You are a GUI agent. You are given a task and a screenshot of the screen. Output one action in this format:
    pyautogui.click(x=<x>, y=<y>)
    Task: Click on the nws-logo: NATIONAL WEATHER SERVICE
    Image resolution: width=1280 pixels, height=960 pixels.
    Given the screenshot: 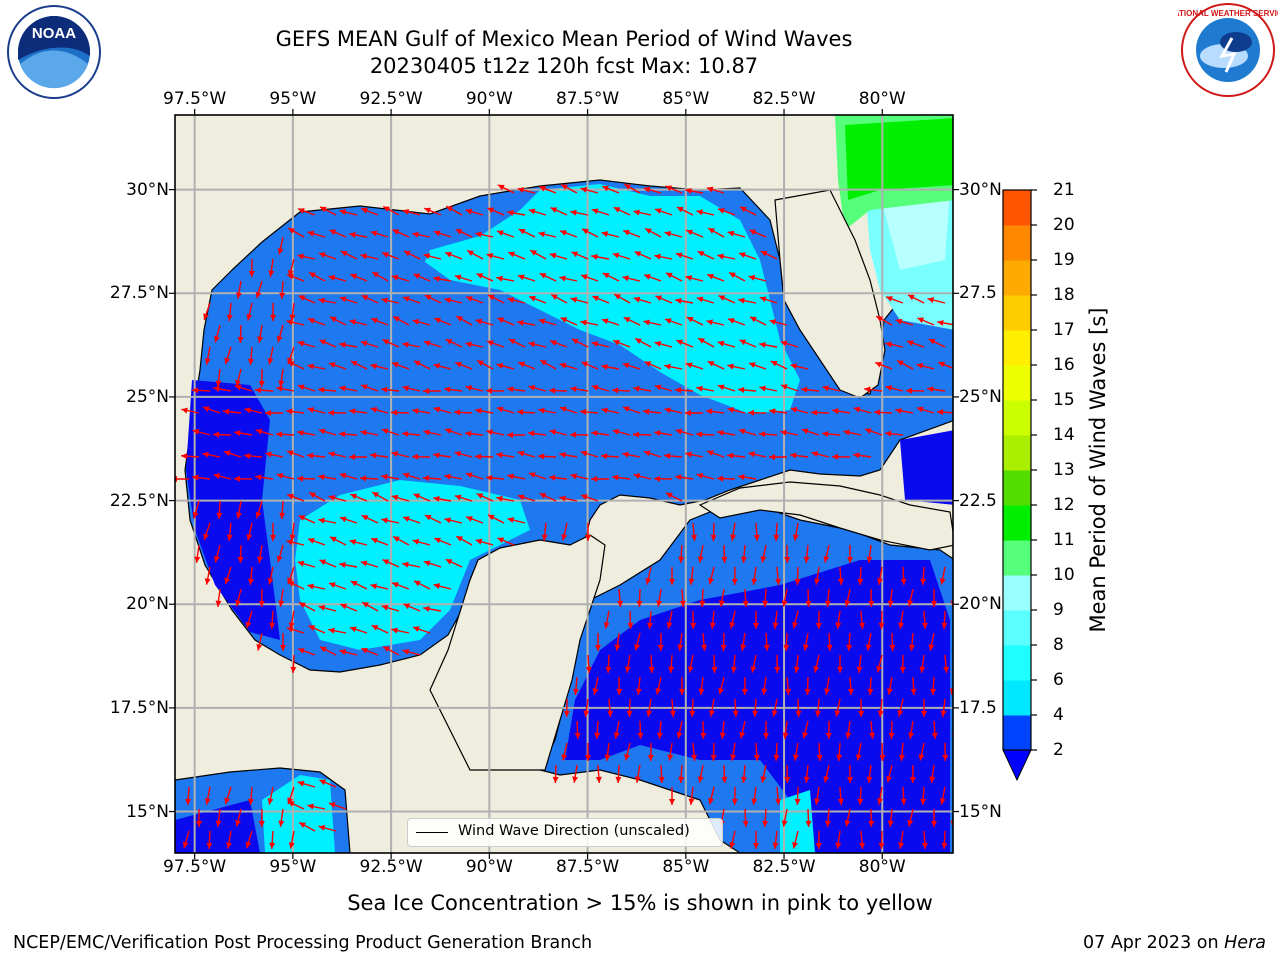 What is the action you would take?
    pyautogui.click(x=1228, y=50)
    